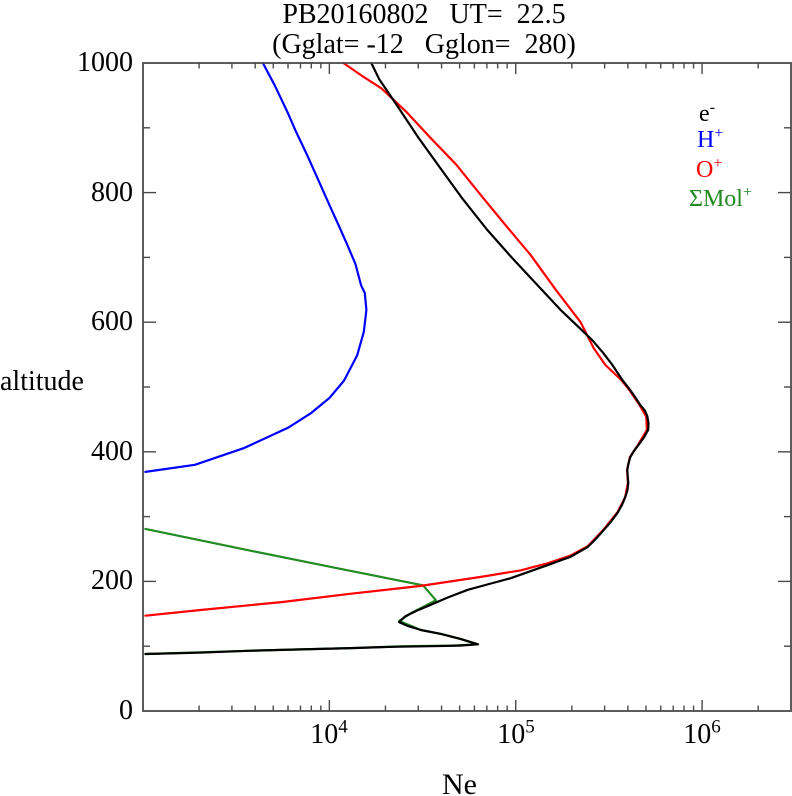 This screenshot has width=792, height=796. I want to click on legend-label: O, so click(705, 170).